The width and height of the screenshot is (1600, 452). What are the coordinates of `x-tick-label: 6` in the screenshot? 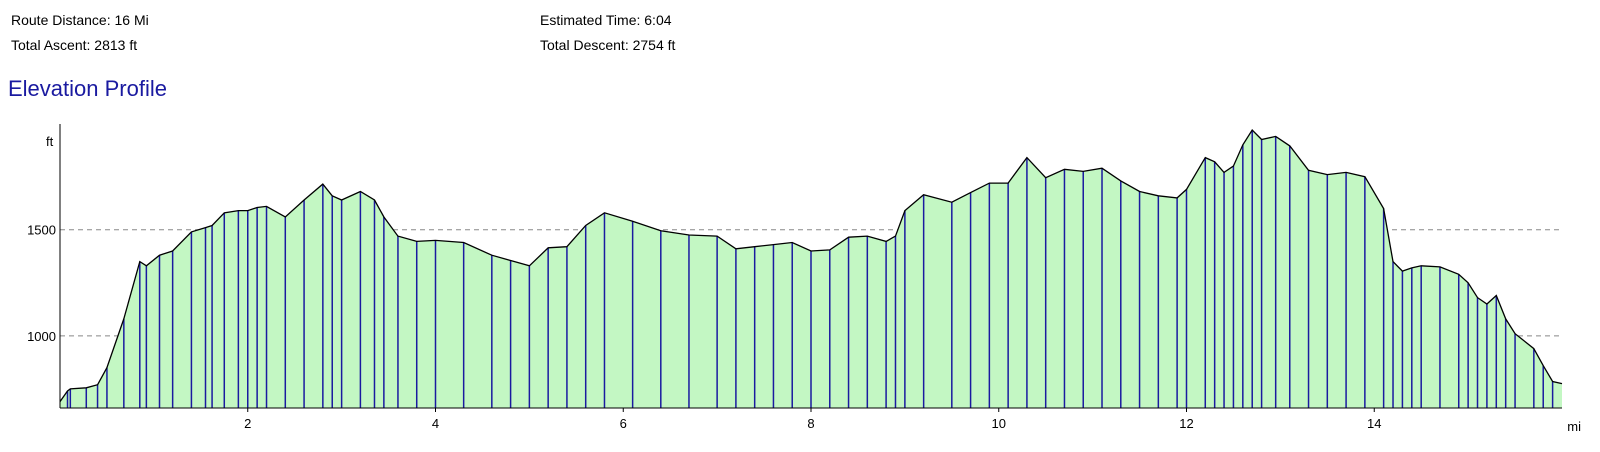 It's located at (623, 423).